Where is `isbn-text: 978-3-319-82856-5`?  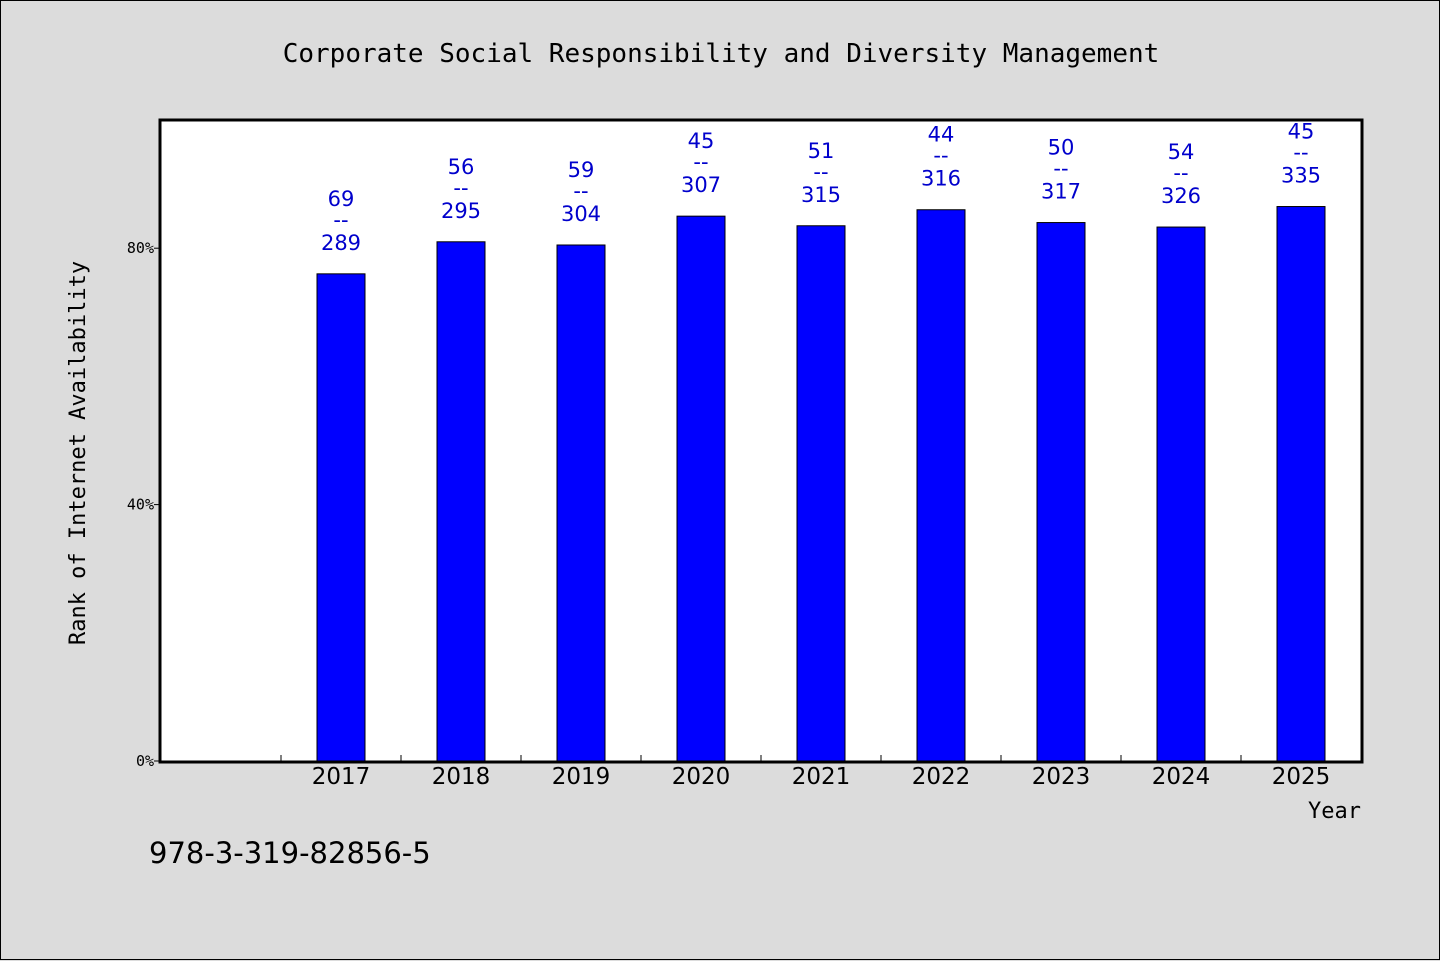
isbn-text: 978-3-319-82856-5 is located at coordinates (290, 853).